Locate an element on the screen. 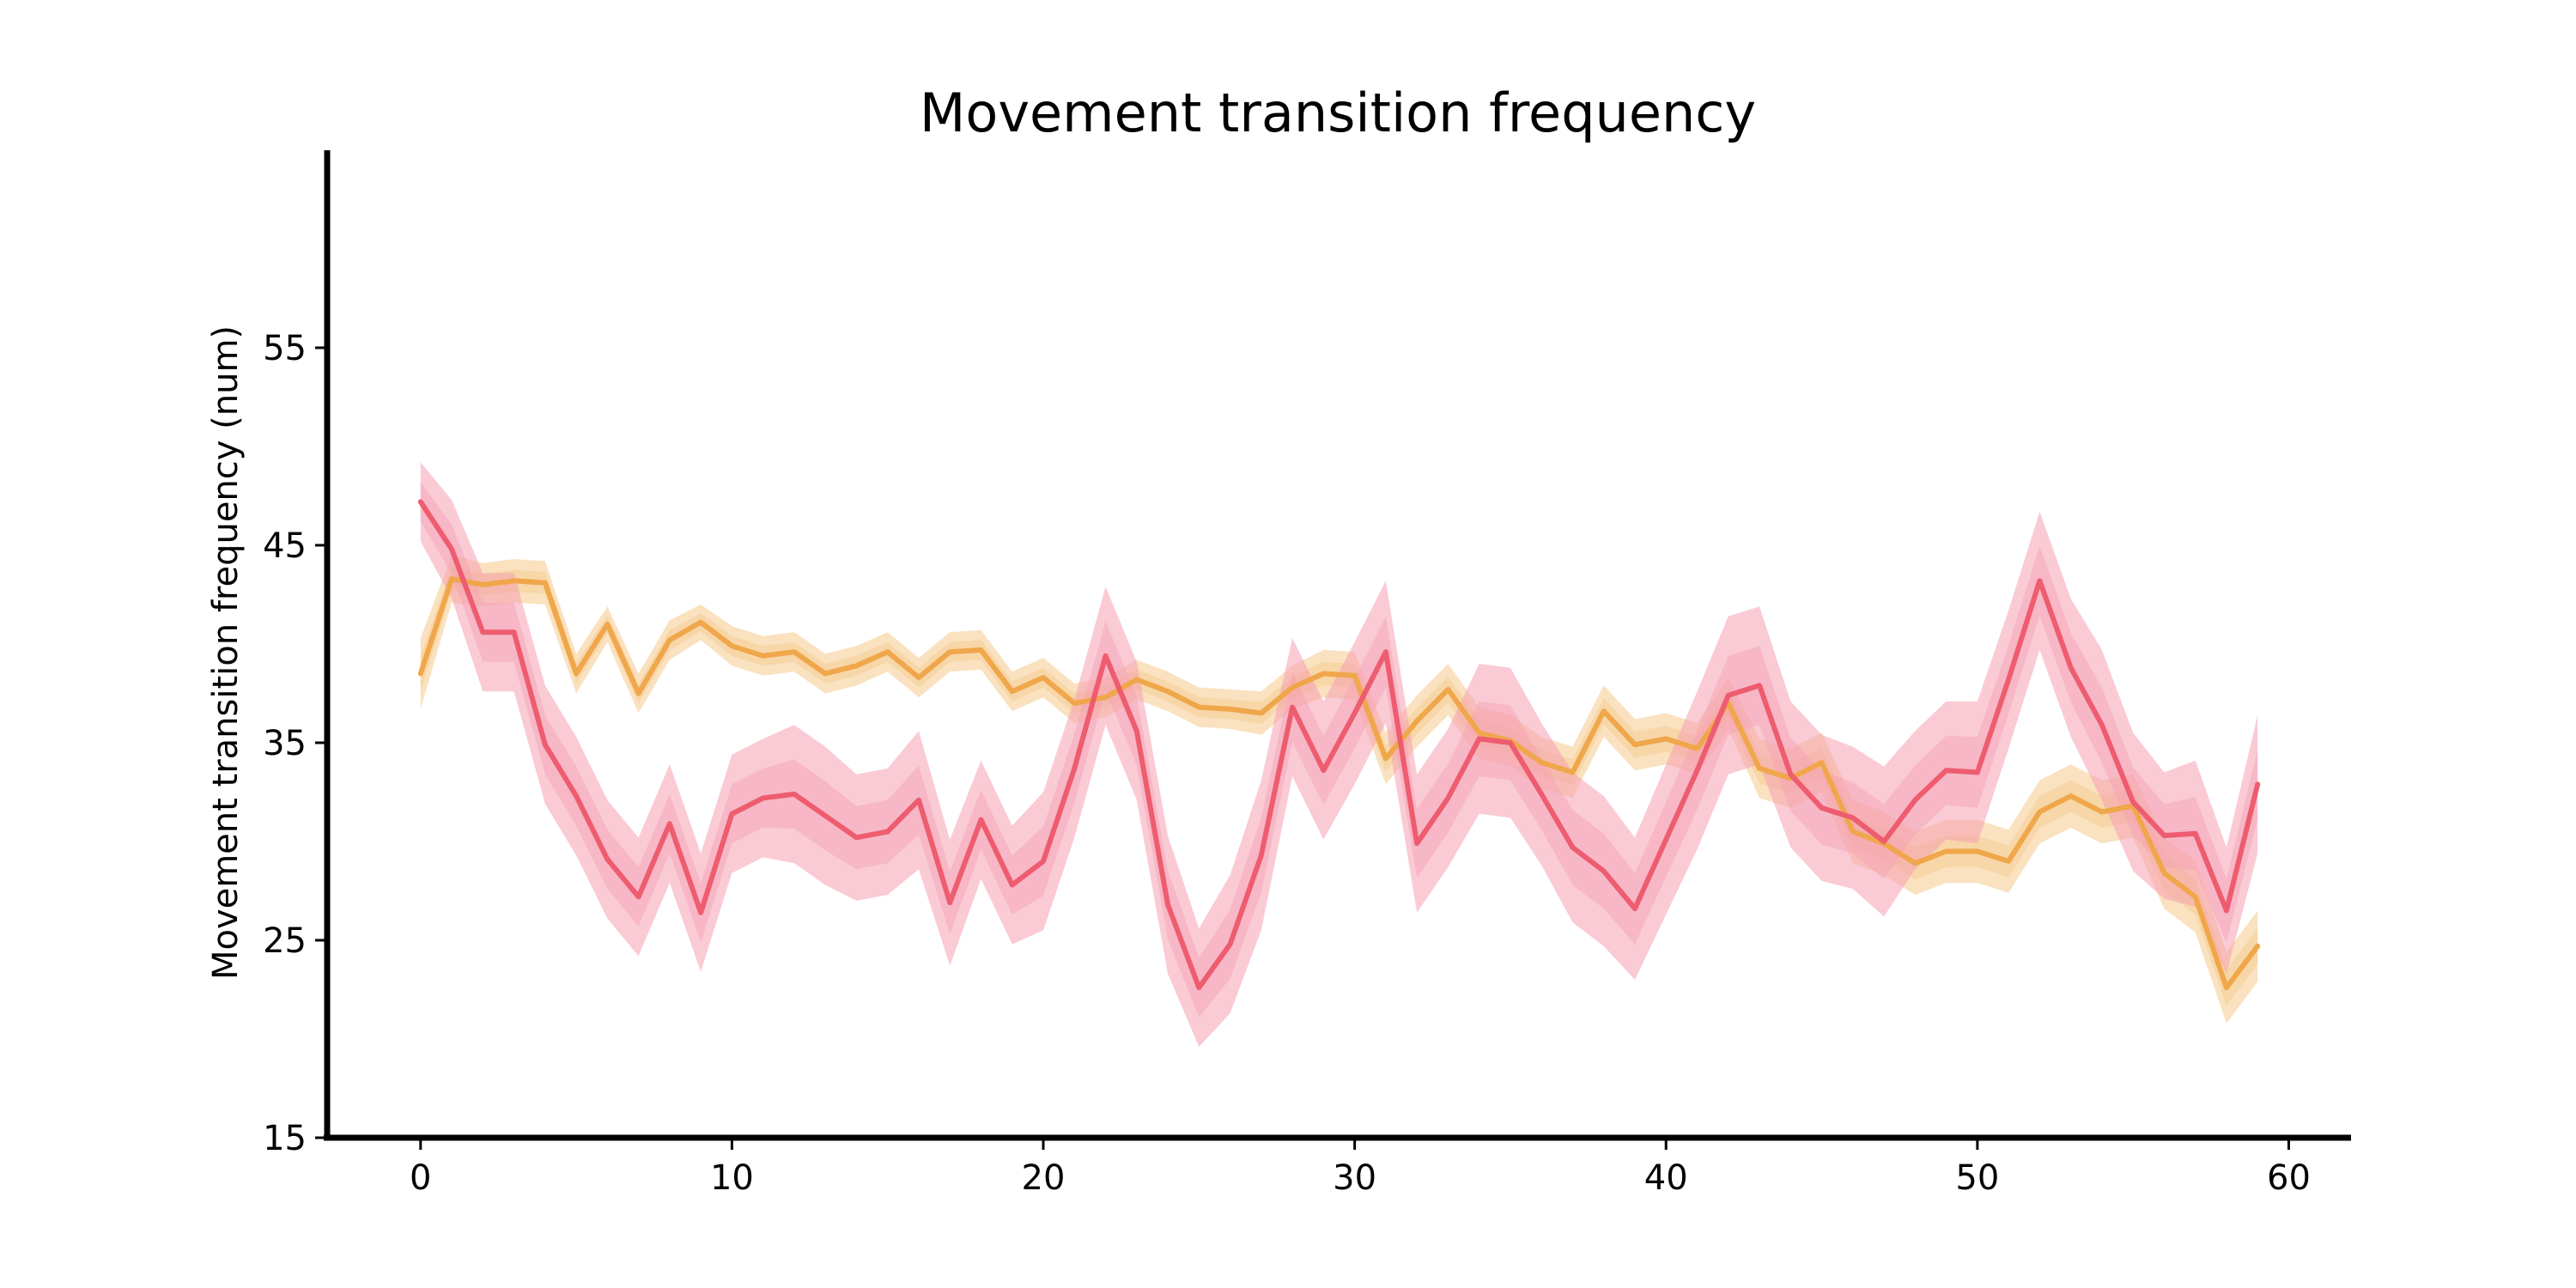  x-tick-label: 30 is located at coordinates (1354, 1178).